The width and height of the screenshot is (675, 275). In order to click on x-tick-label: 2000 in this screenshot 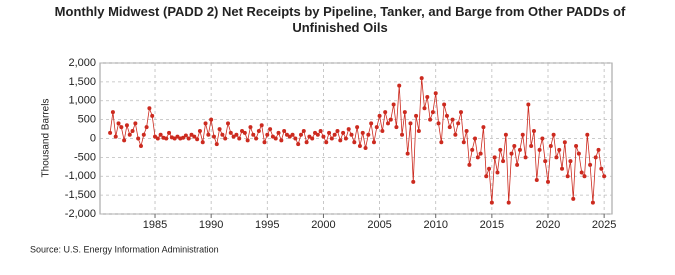, I will do `click(323, 225)`.